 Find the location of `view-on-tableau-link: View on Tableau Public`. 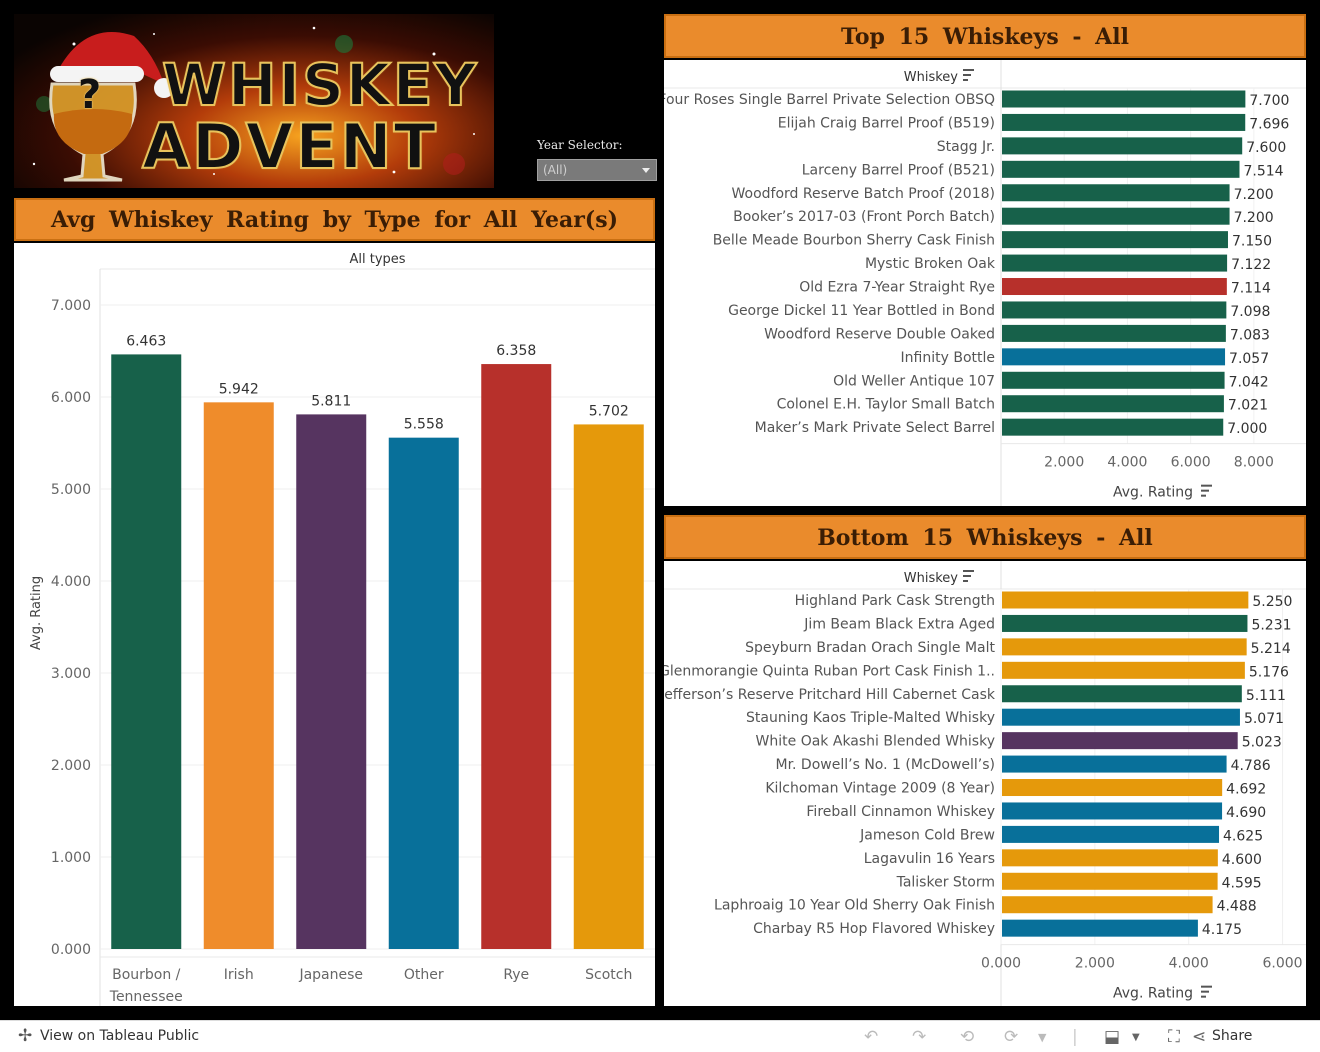

view-on-tableau-link: View on Tableau Public is located at coordinates (120, 1036).